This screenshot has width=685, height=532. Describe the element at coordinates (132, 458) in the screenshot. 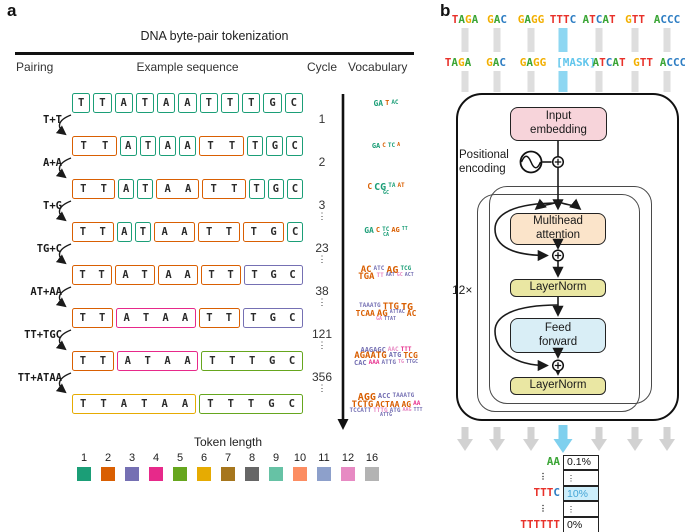

I see `legend-length-label: 3` at that location.